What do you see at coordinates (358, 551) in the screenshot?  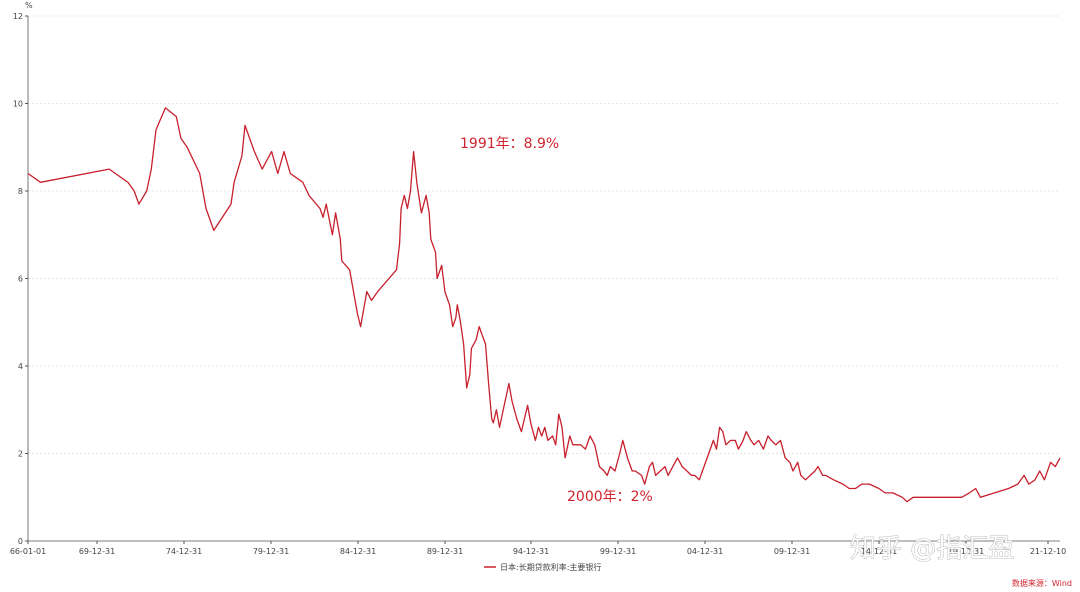 I see `x-tick-label: 84-12-31` at bounding box center [358, 551].